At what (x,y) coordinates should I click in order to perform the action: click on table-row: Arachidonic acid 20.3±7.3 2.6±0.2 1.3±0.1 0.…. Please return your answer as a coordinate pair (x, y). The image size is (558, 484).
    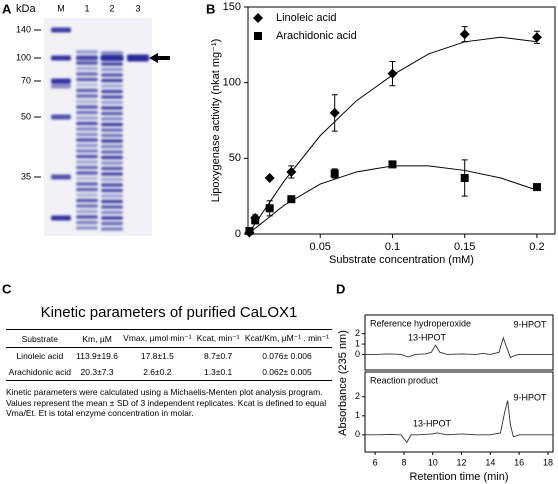
    Looking at the image, I should click on (169, 372).